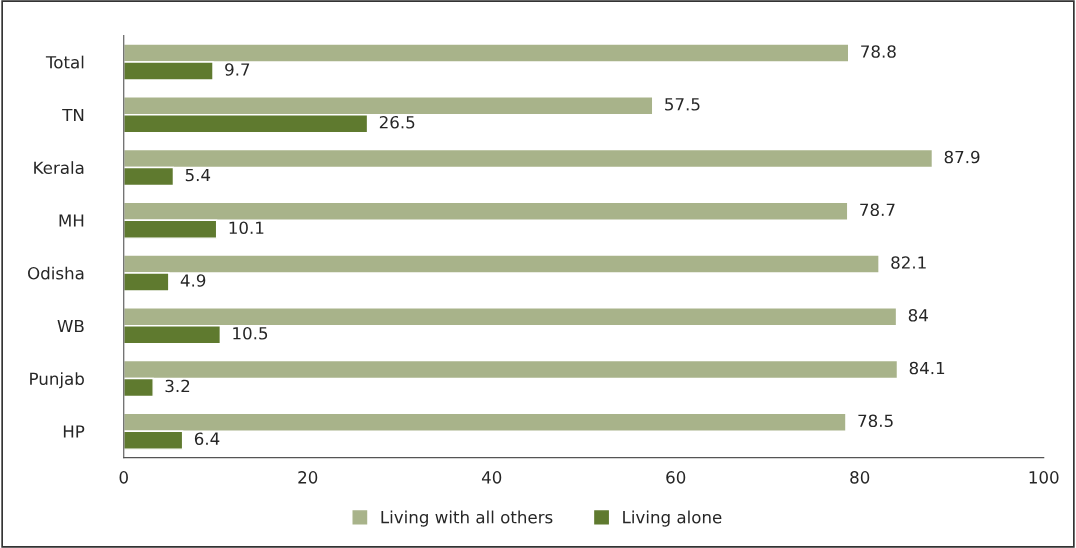 The width and height of the screenshot is (1076, 548). Describe the element at coordinates (193, 280) in the screenshot. I see `data-label: 4.9` at that location.